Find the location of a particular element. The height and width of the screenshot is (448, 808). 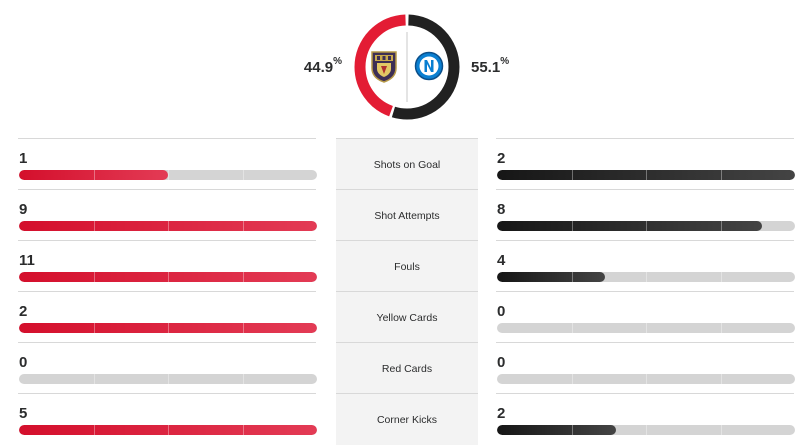

stat-label: Shot Attempts is located at coordinates (407, 215).